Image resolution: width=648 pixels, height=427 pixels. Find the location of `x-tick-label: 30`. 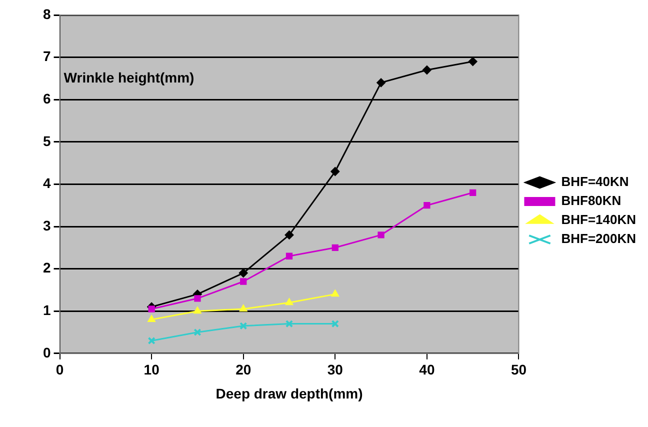

x-tick-label: 30 is located at coordinates (335, 370).